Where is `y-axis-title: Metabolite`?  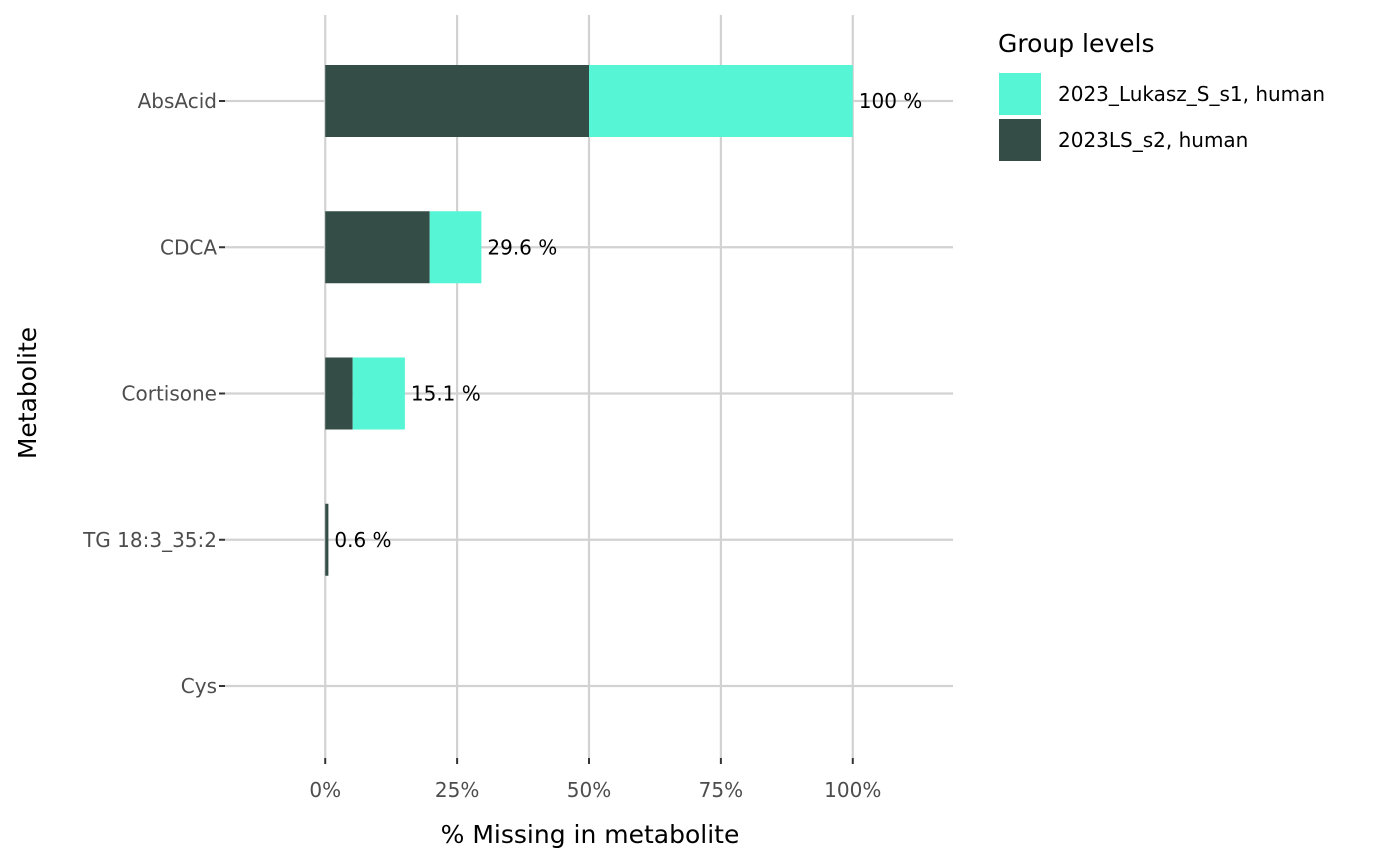
y-axis-title: Metabolite is located at coordinates (27, 393).